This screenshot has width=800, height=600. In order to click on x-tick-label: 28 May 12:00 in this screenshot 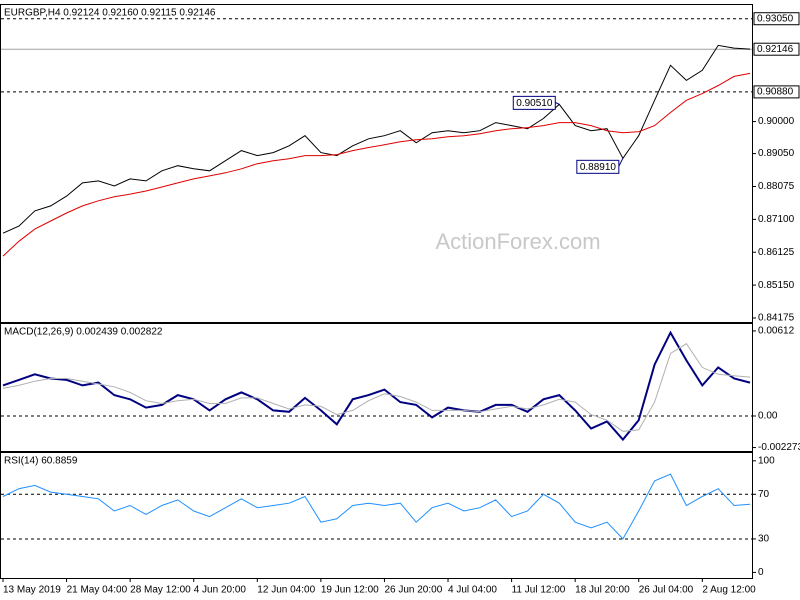, I will do `click(160, 590)`.